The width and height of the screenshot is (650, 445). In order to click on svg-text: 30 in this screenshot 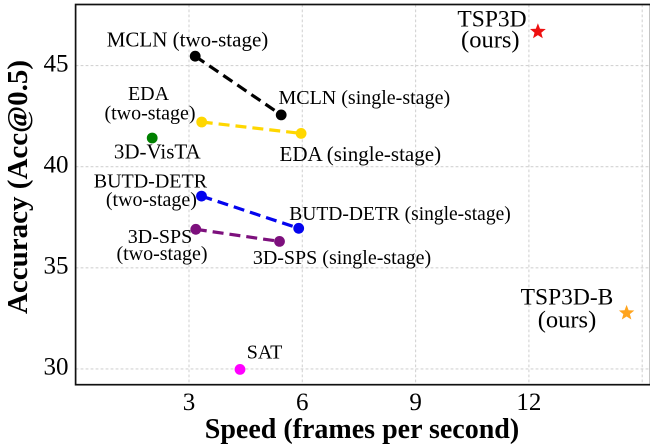, I will do `click(56, 367)`.